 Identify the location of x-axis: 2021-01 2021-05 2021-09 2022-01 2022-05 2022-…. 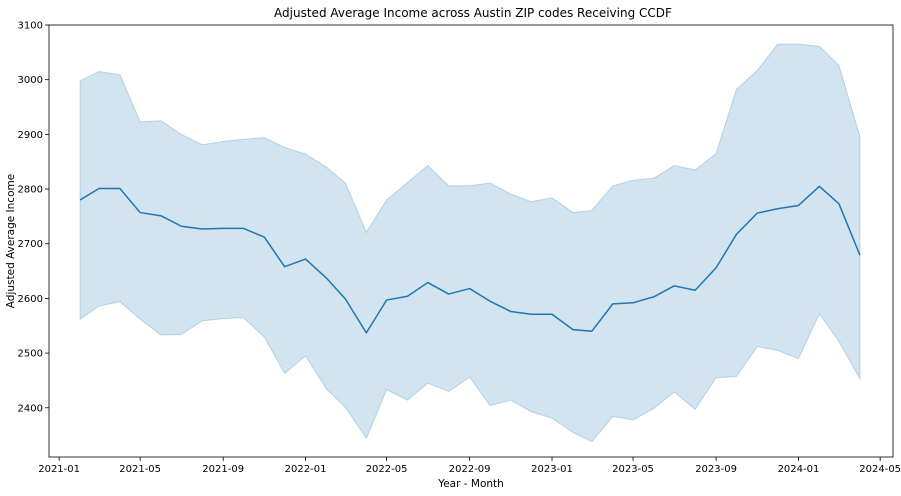
(469, 466).